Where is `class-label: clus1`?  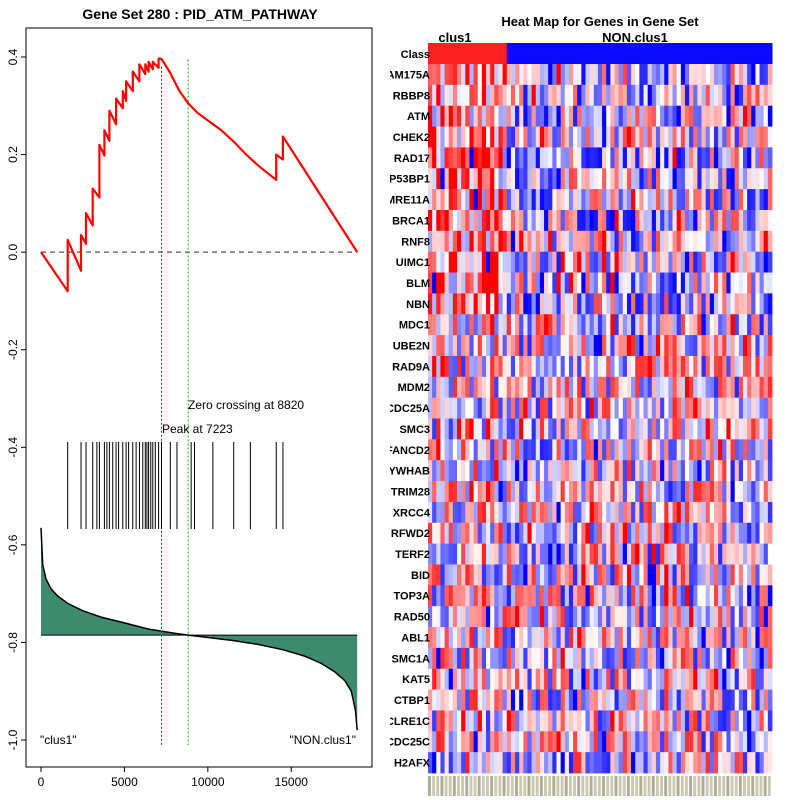 class-label: clus1 is located at coordinates (454, 37).